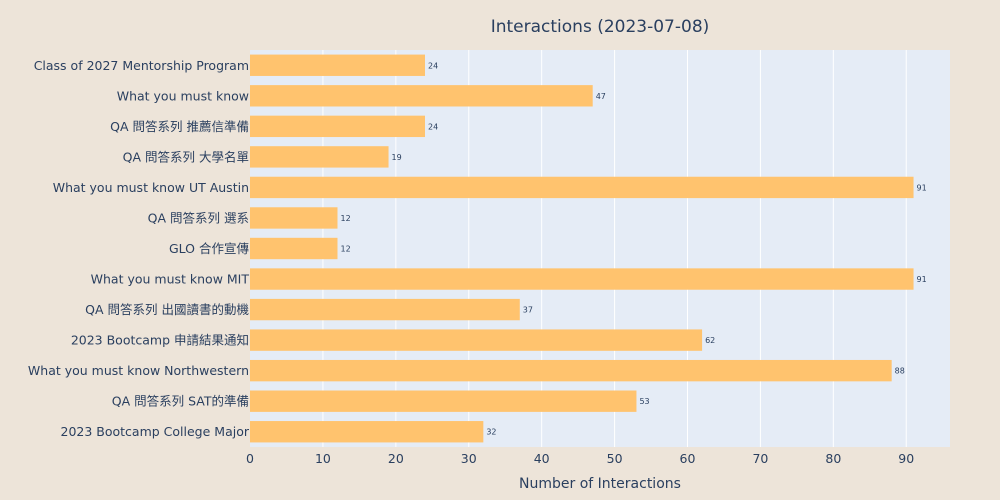 Image resolution: width=1000 pixels, height=500 pixels. What do you see at coordinates (542, 458) in the screenshot?
I see `x-tick-label: 40` at bounding box center [542, 458].